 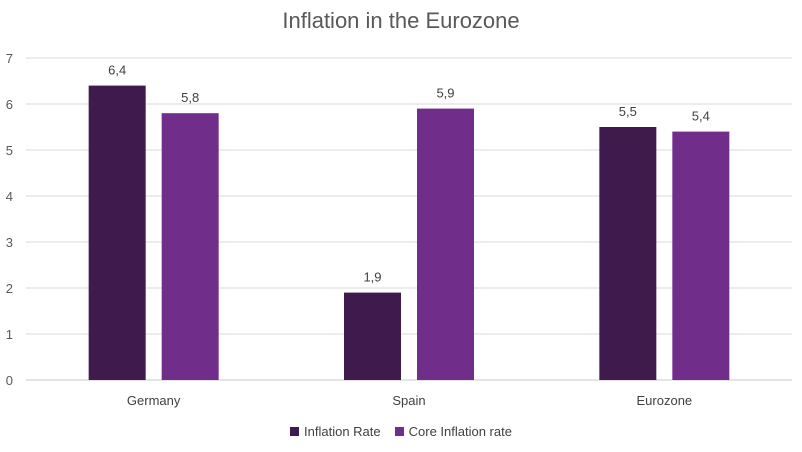 I want to click on y-tick-label: 4, so click(x=9, y=196).